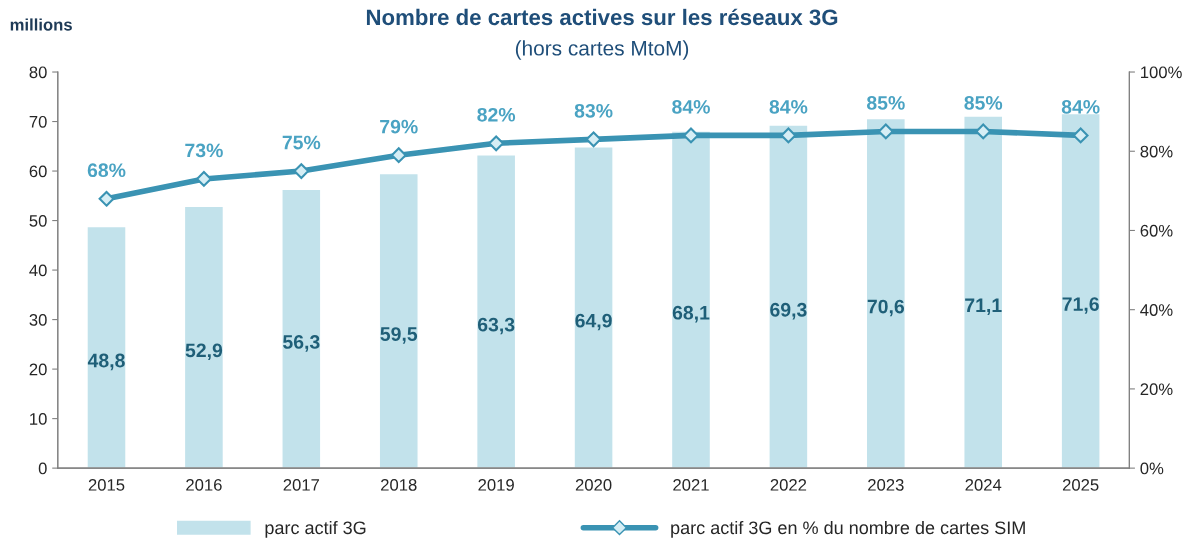 Image resolution: width=1204 pixels, height=554 pixels. What do you see at coordinates (106, 484) in the screenshot?
I see `x-tick-label: 2015` at bounding box center [106, 484].